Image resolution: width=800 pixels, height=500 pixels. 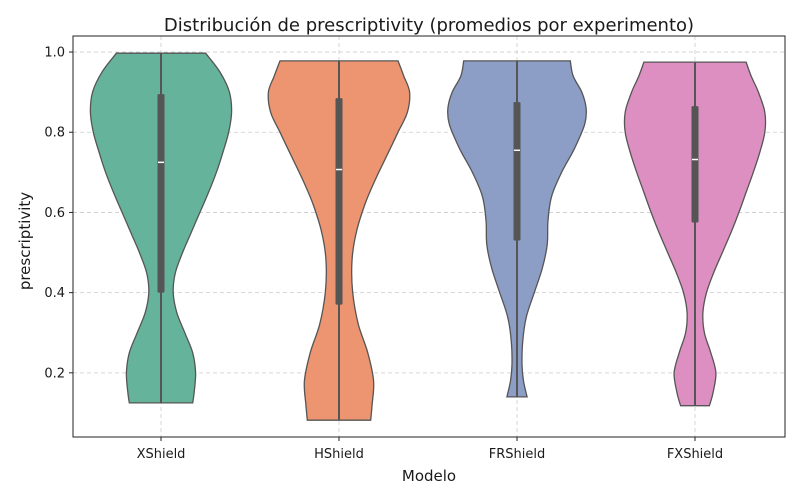 I want to click on y-tick-label: 0.4, so click(x=54, y=293).